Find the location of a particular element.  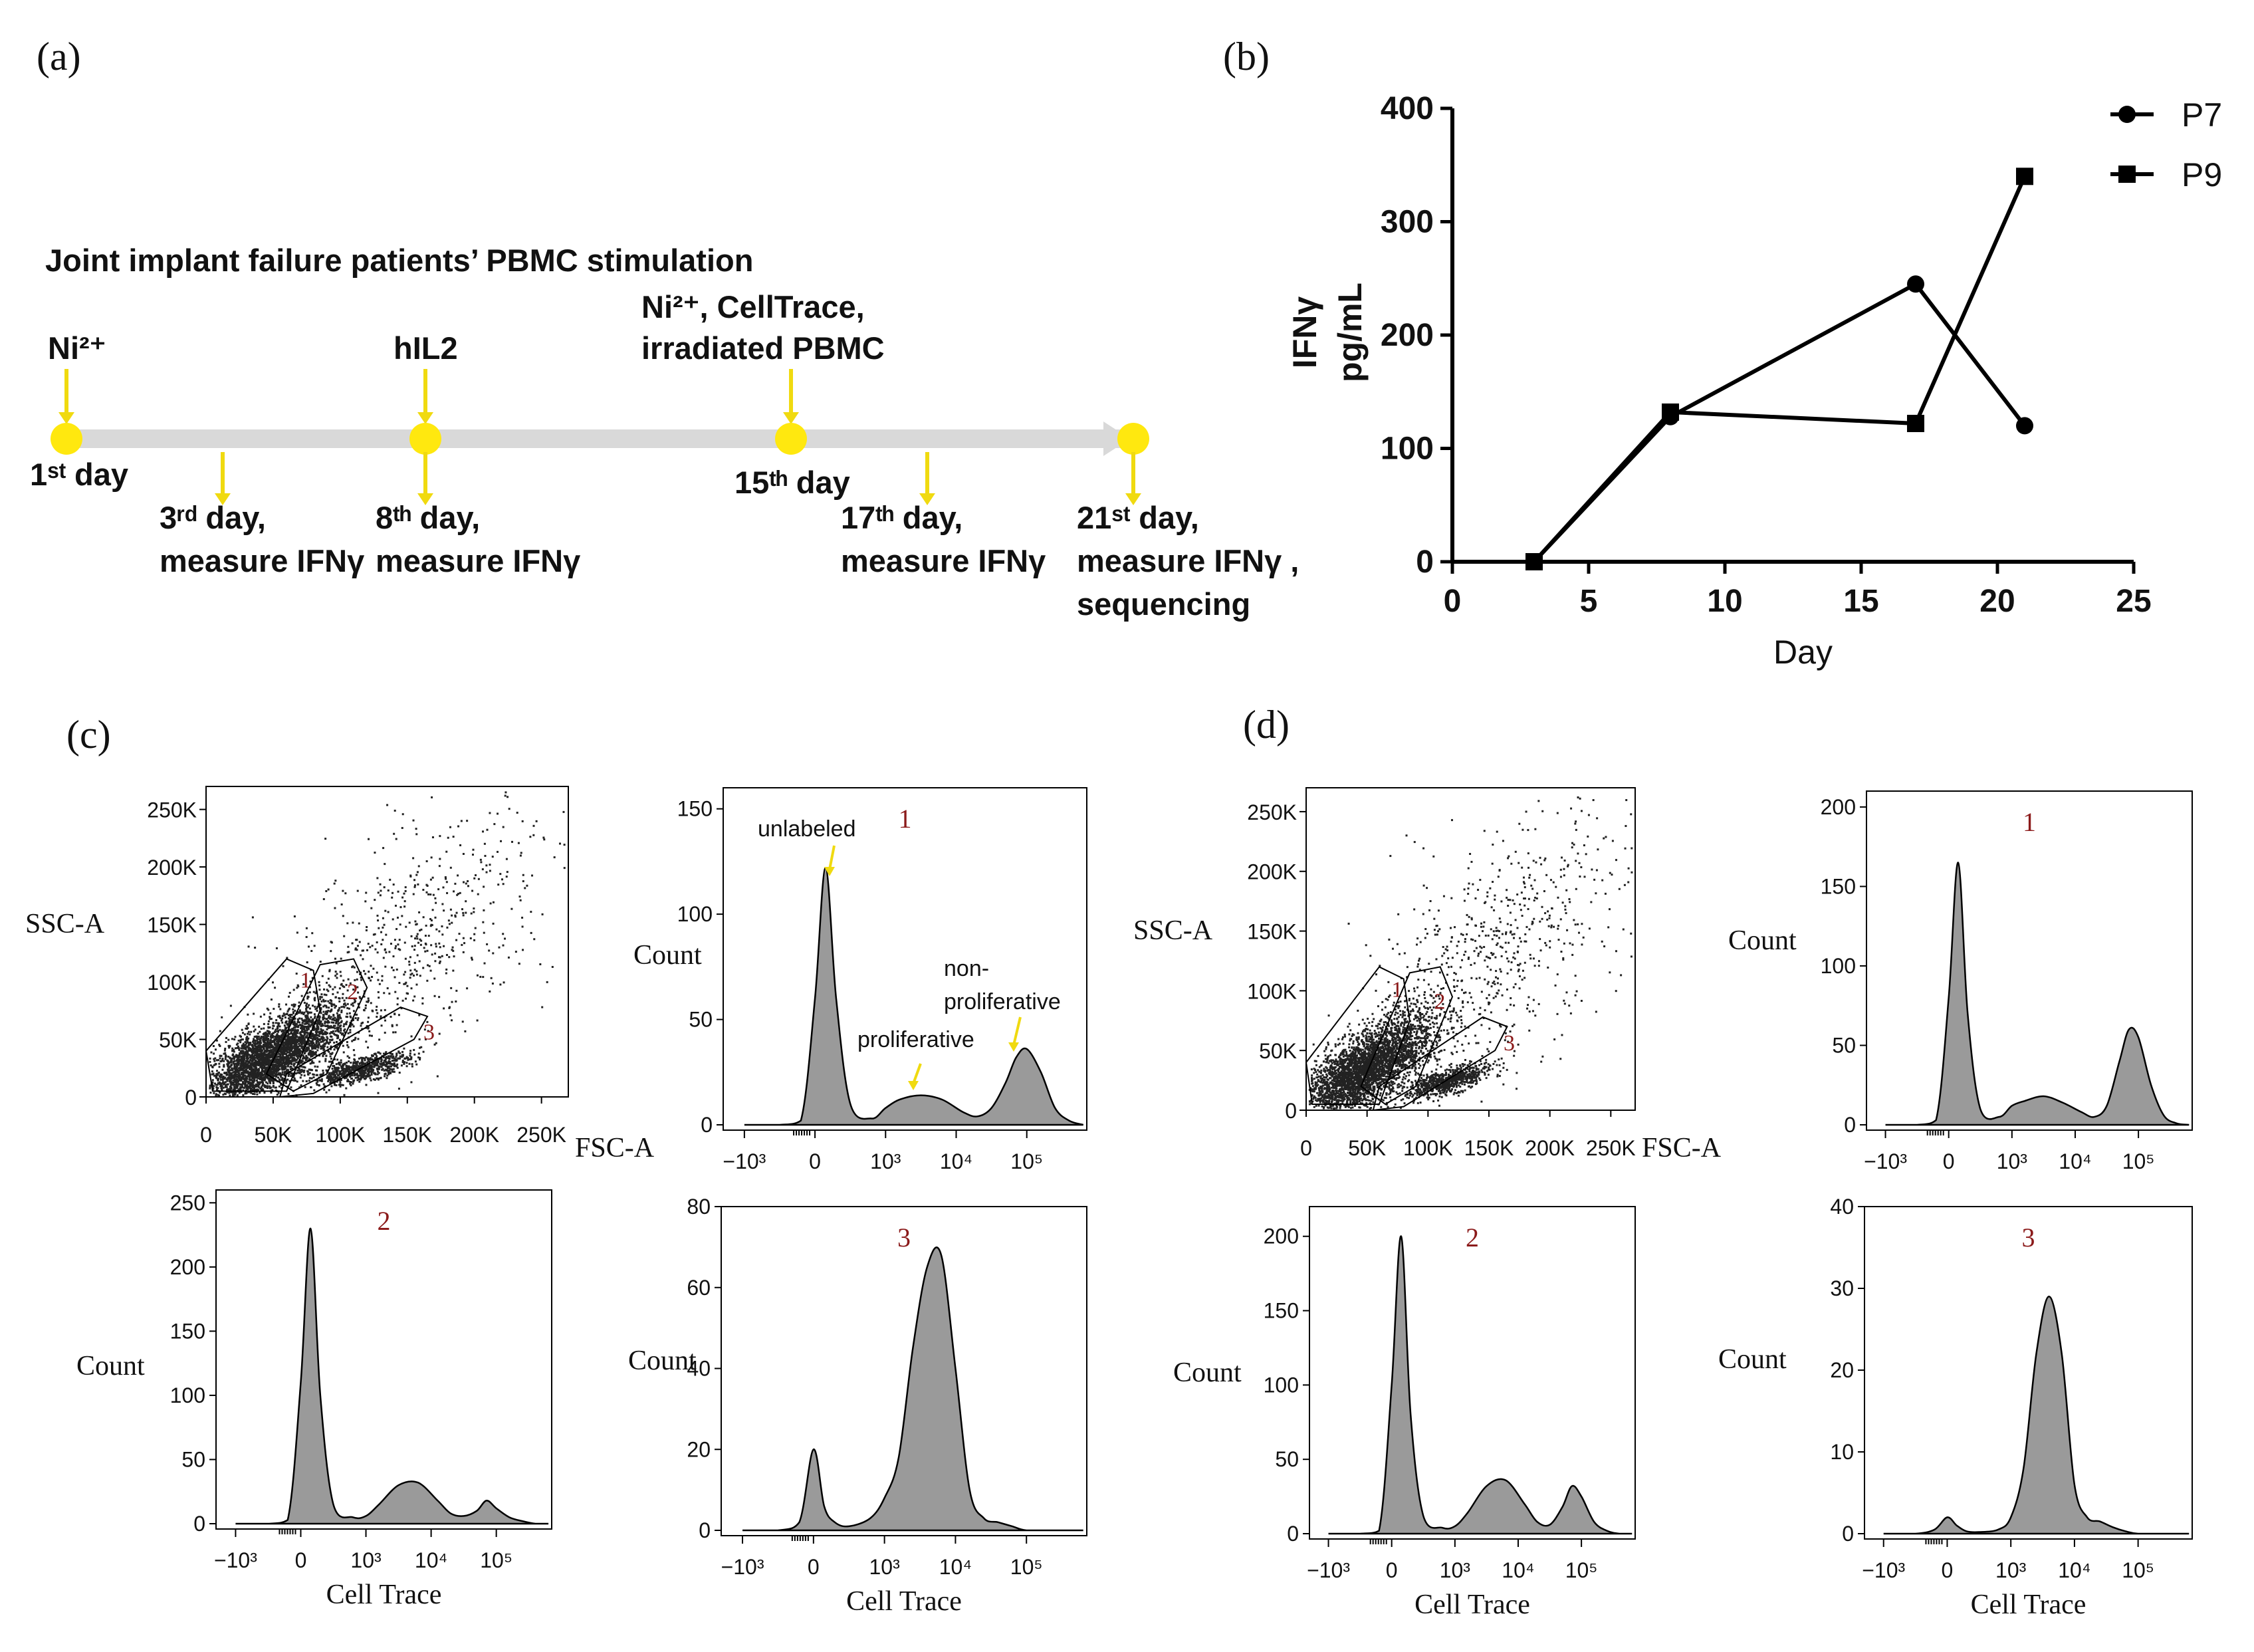

annotation-arrow is located at coordinates (832, 858).